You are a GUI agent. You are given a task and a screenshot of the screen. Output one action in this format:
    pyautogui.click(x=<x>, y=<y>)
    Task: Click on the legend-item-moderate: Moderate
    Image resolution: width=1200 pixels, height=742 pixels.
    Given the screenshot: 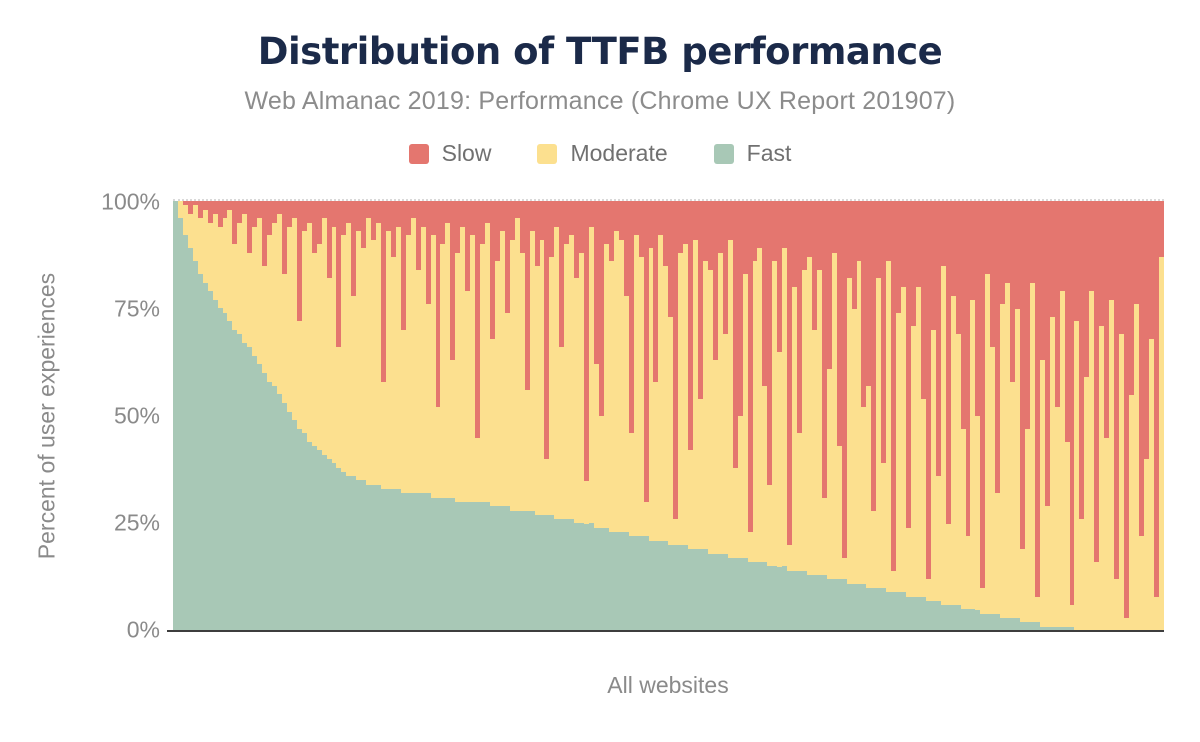 What is the action you would take?
    pyautogui.click(x=602, y=153)
    